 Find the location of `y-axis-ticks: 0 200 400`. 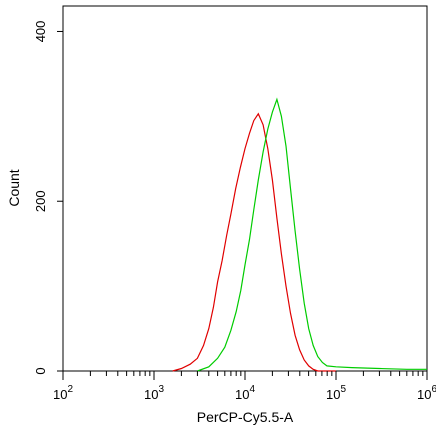

y-axis-ticks: 0 200 400 is located at coordinates (48, 198).